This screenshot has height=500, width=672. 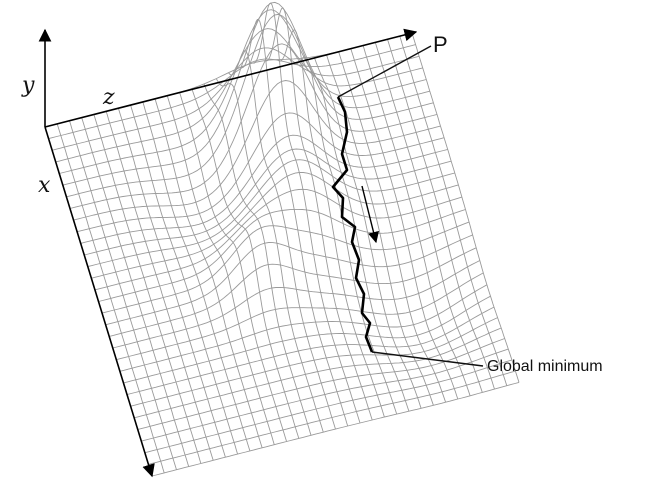 What do you see at coordinates (384, 71) in the screenshot?
I see `start-point-leader` at bounding box center [384, 71].